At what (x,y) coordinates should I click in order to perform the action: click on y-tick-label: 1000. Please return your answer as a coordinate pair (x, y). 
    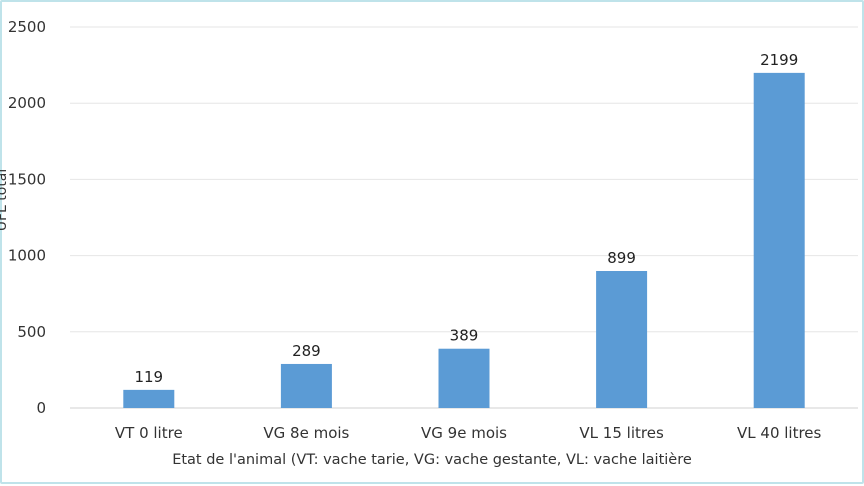
    Looking at the image, I should click on (27, 256).